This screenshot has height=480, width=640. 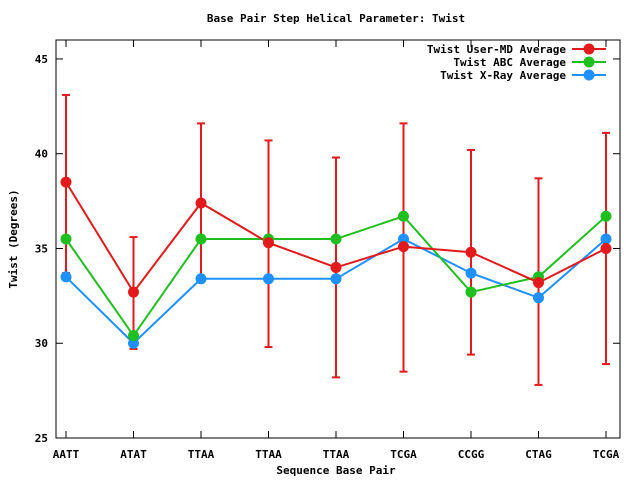 I want to click on y-axis-label: Twist (Degrees), so click(x=13, y=238).